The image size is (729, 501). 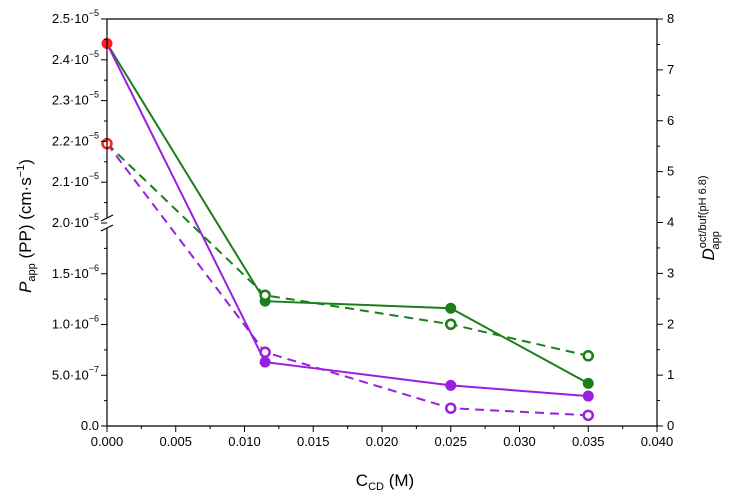 I want to click on y-axis-right-title-sub: app, so click(x=716, y=240).